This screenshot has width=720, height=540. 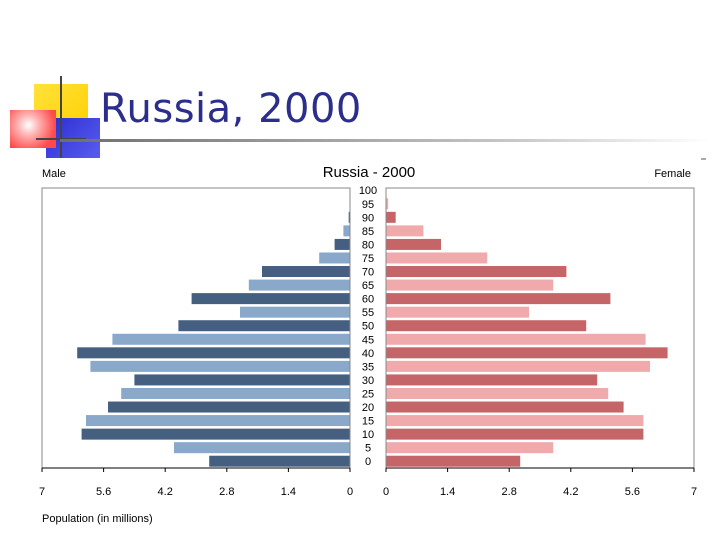 I want to click on age-label-70: 70, so click(x=368, y=273).